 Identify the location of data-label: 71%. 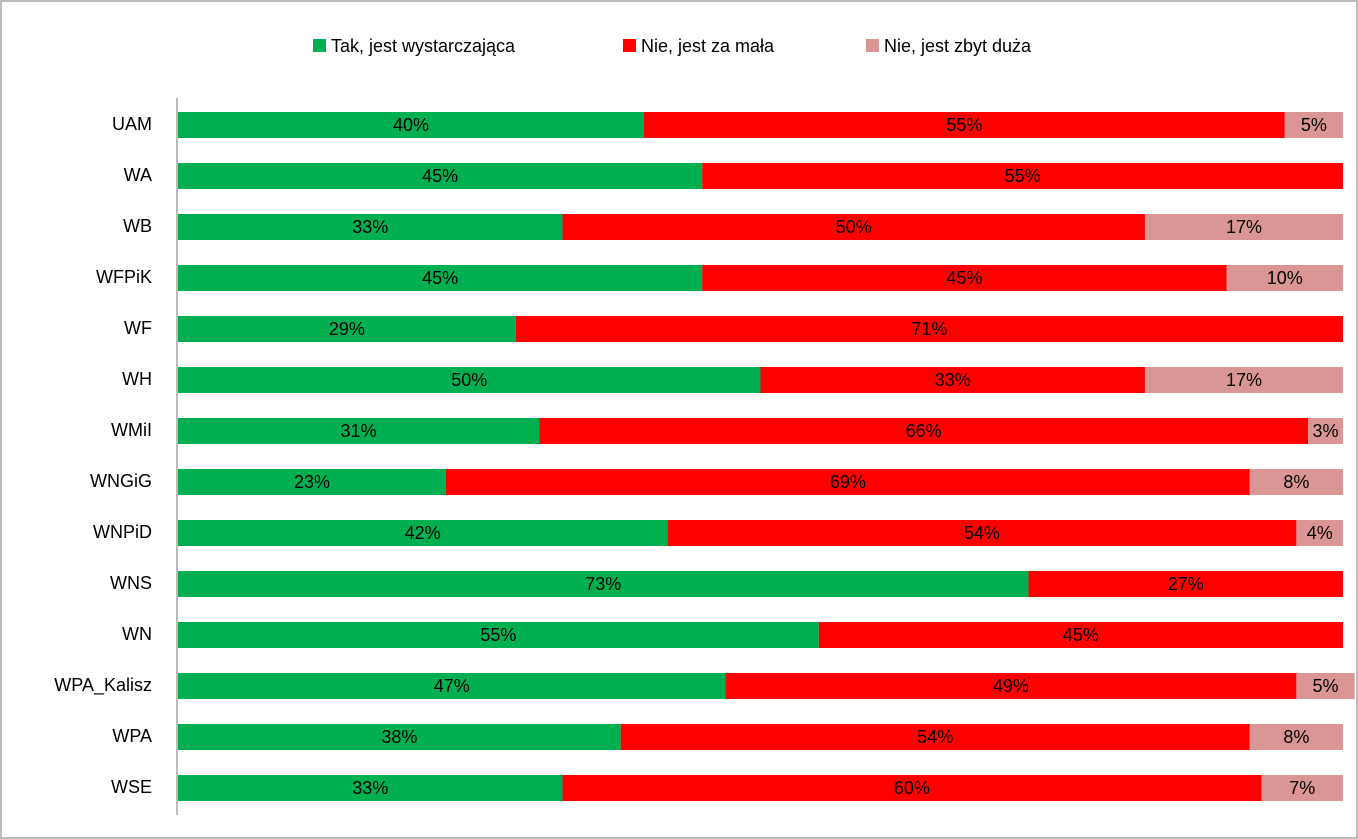
(929, 329).